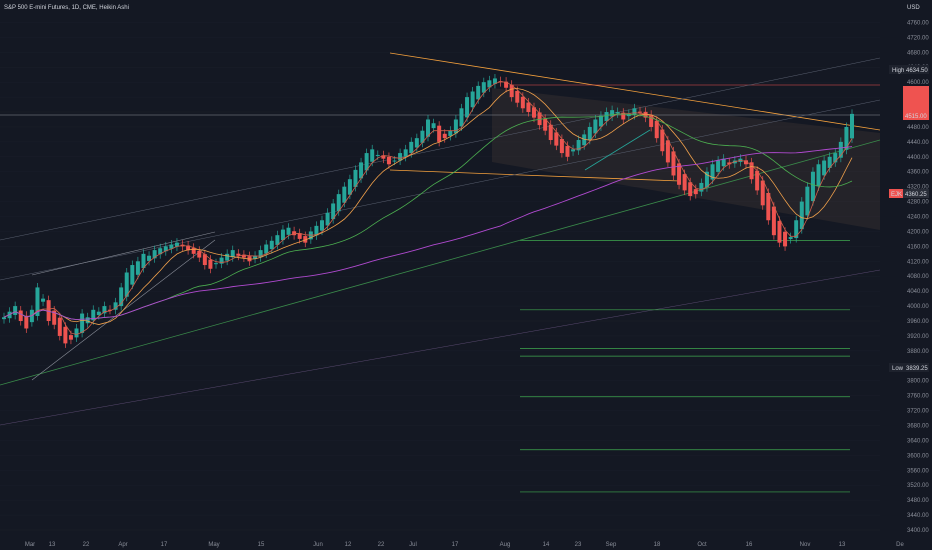 The image size is (932, 550). Describe the element at coordinates (896, 195) in the screenshot. I see `flag-label: EJK` at that location.